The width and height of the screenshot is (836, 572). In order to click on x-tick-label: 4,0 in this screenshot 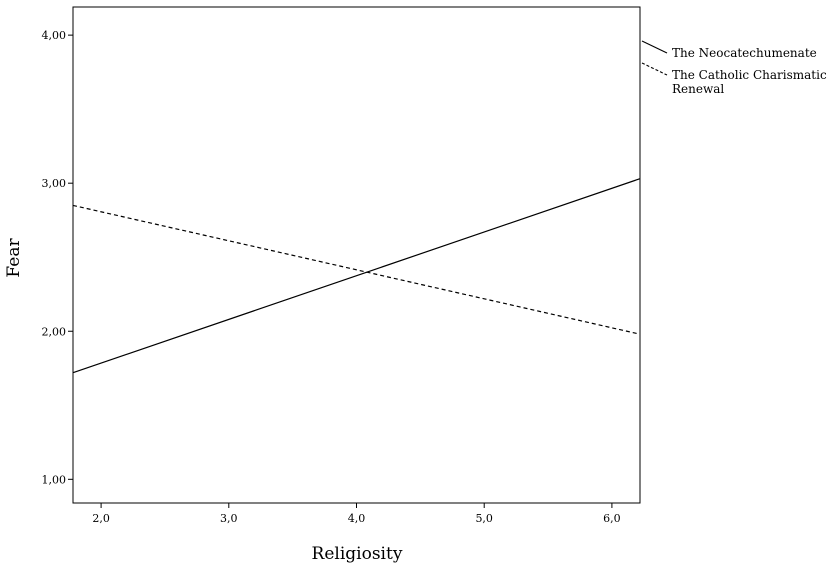, I will do `click(357, 518)`.